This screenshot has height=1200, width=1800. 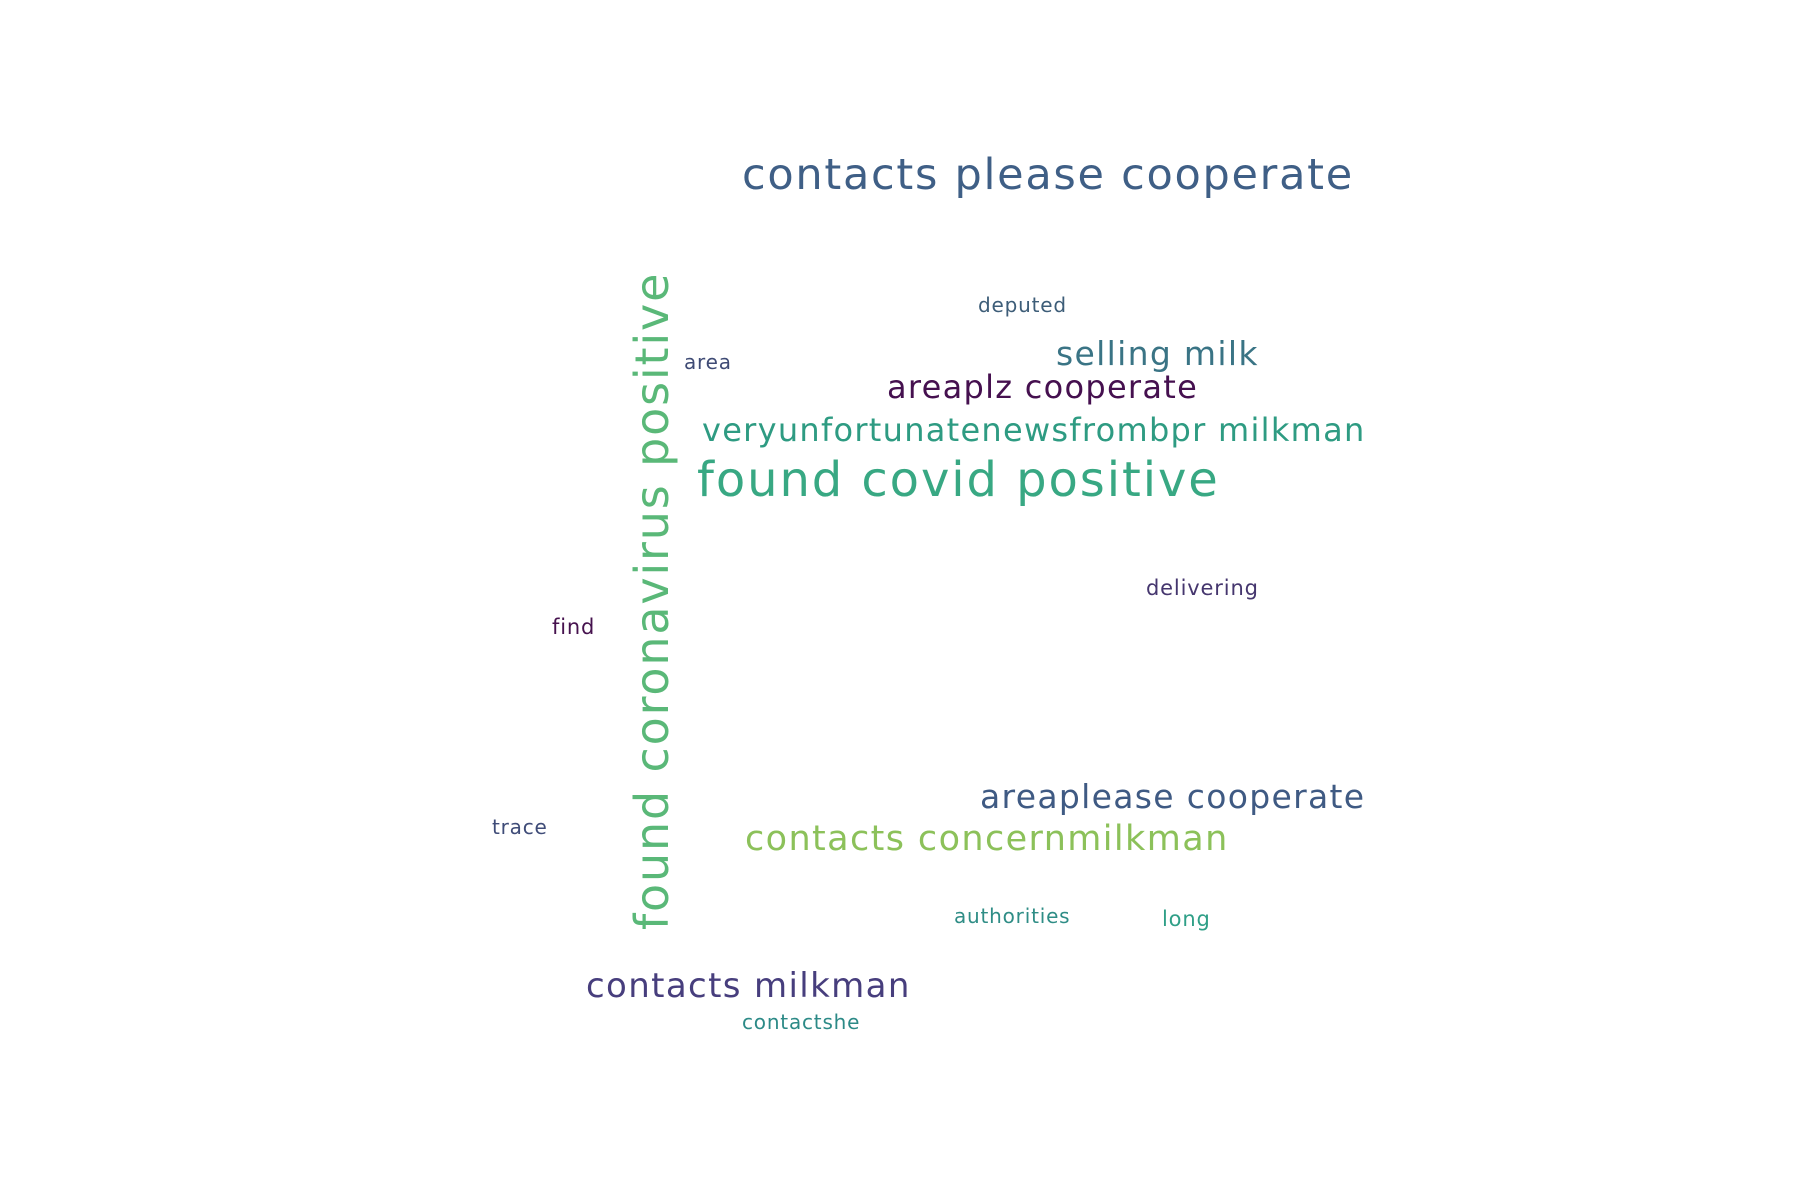 I want to click on word-delivering: delivering, so click(x=1202, y=588).